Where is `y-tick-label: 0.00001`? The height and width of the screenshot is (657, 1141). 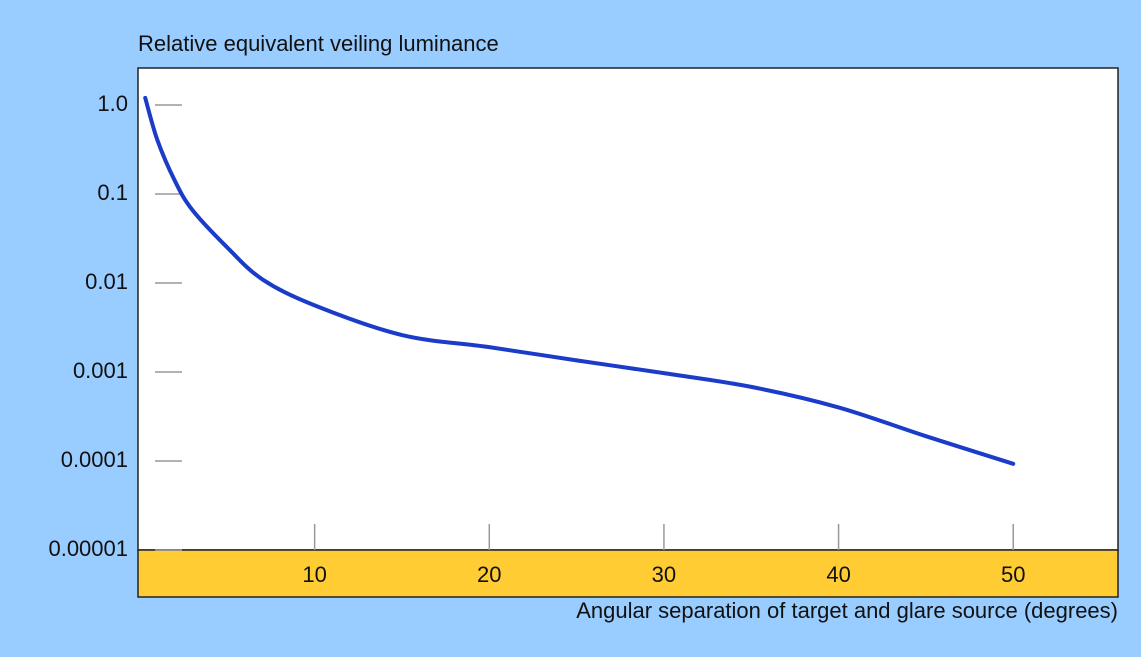
y-tick-label: 0.00001 is located at coordinates (88, 548).